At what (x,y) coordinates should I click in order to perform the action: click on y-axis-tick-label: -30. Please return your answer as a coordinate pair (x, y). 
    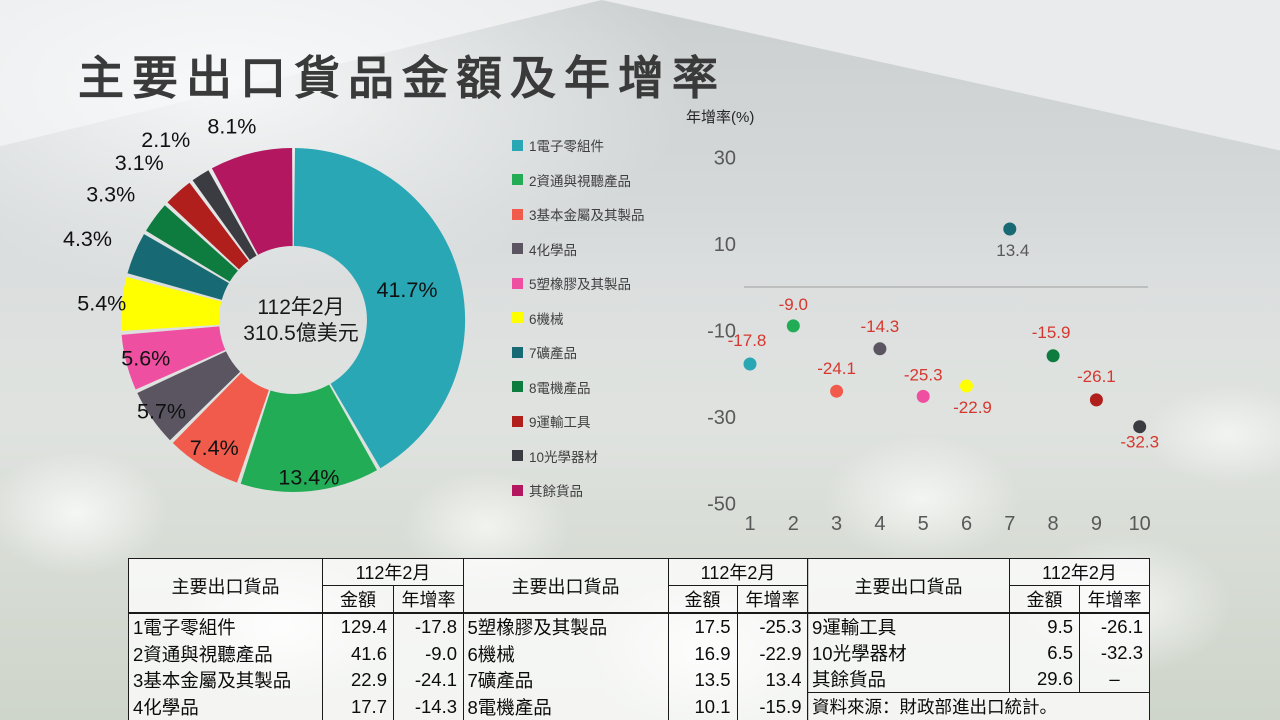
    Looking at the image, I should click on (721, 418).